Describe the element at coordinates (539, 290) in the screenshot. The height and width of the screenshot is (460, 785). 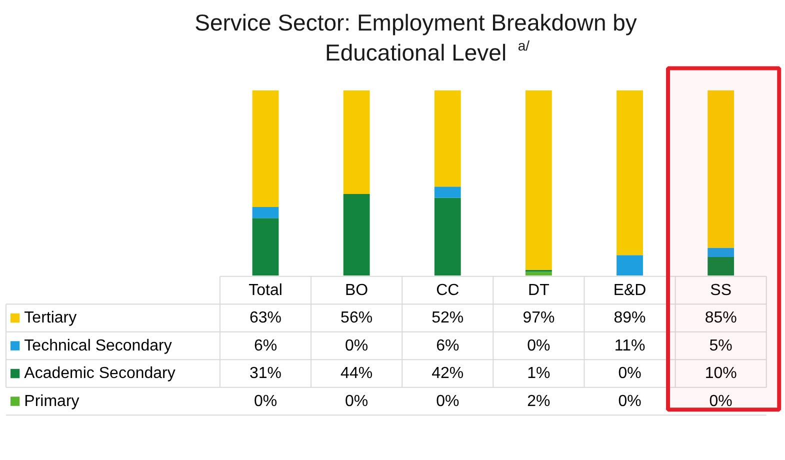
I see `x-tick-label: DT` at that location.